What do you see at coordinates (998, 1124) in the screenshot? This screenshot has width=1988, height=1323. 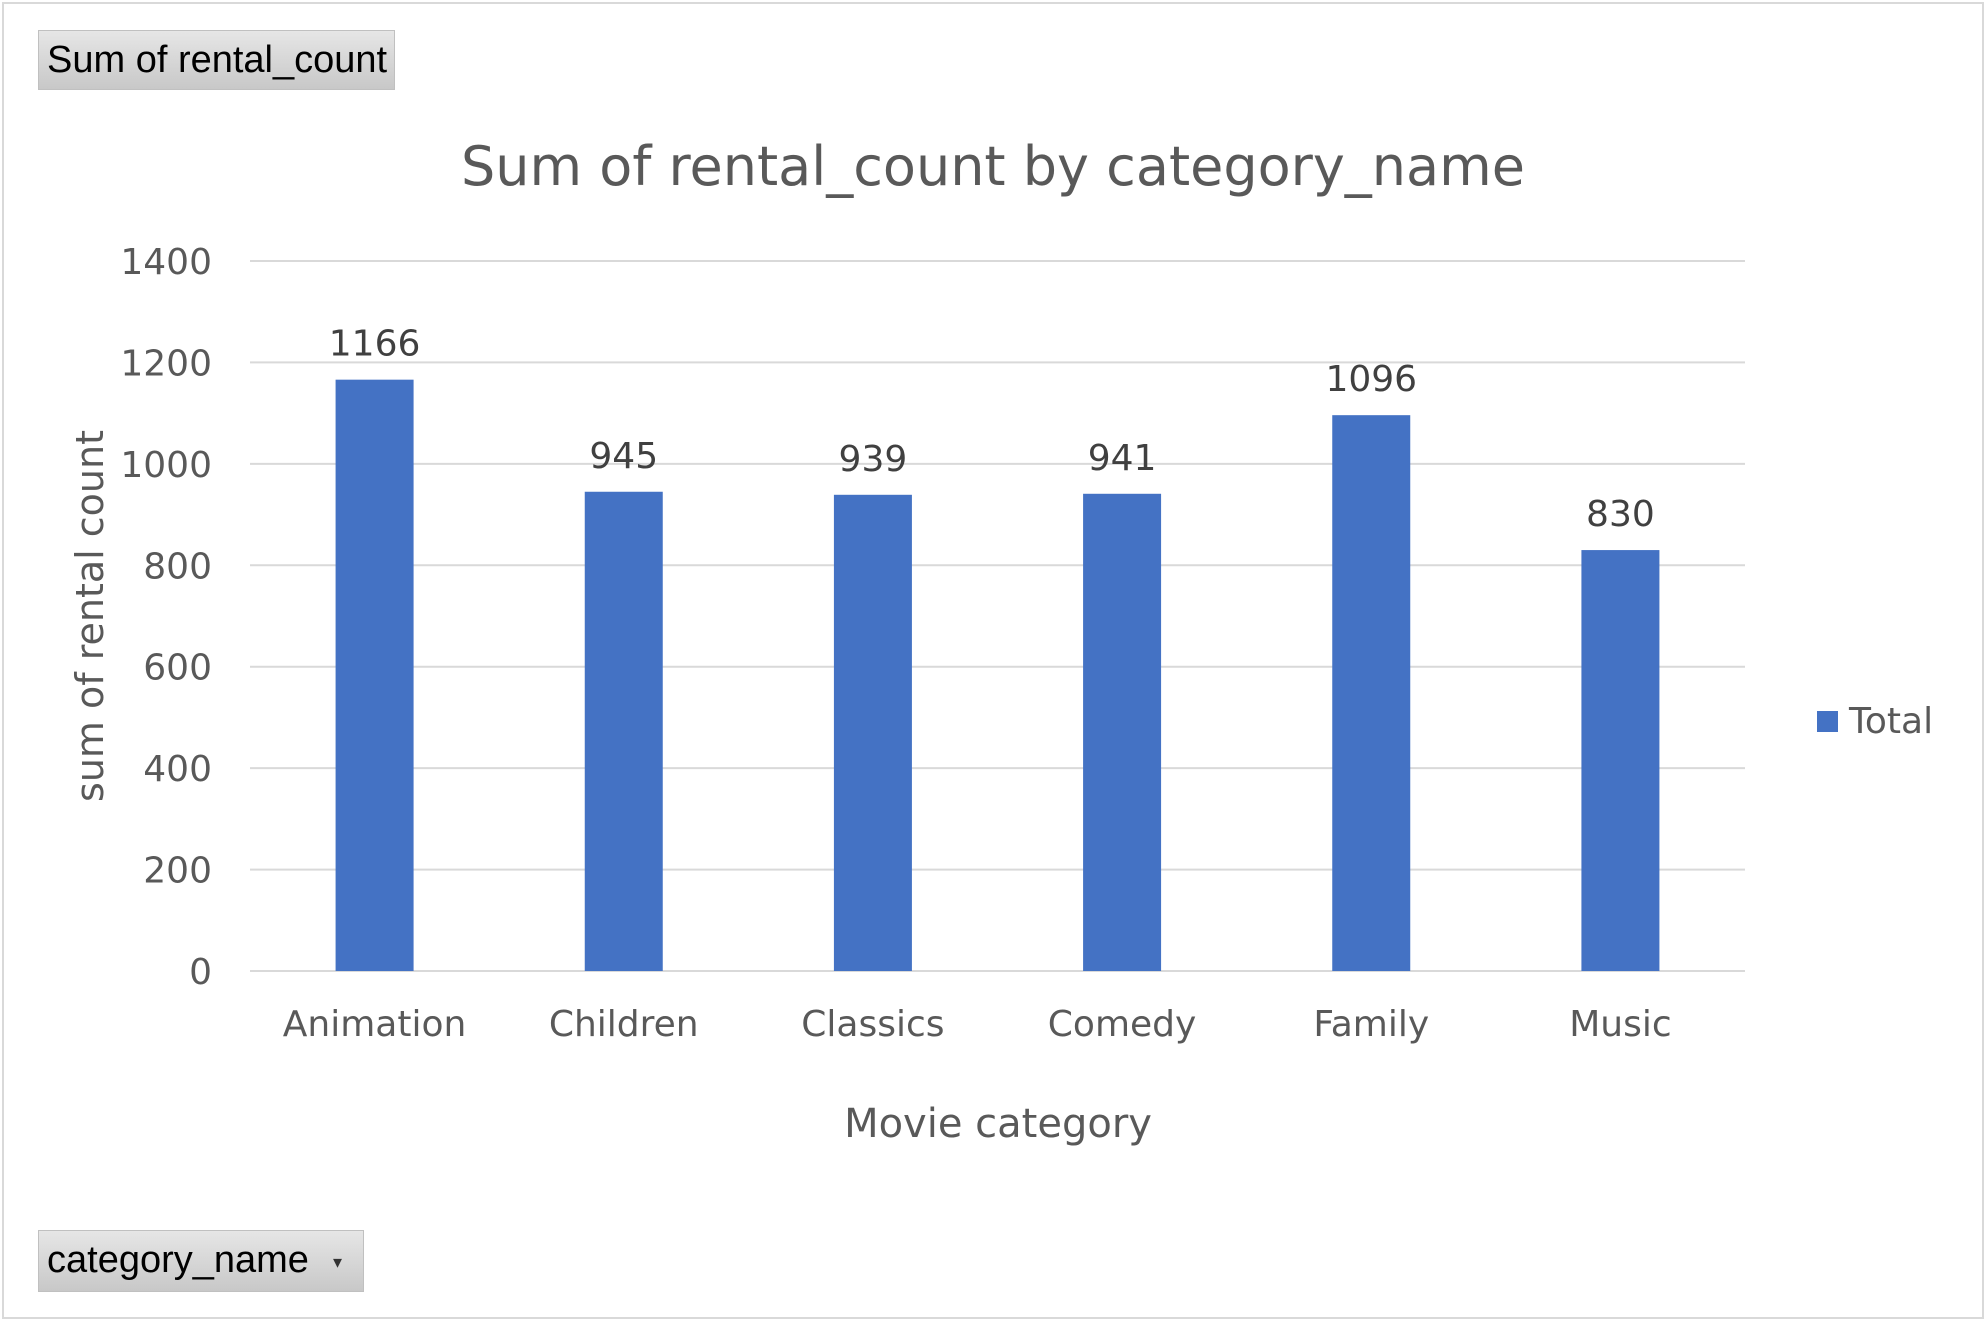 I see `x-axis-title: Movie category` at bounding box center [998, 1124].